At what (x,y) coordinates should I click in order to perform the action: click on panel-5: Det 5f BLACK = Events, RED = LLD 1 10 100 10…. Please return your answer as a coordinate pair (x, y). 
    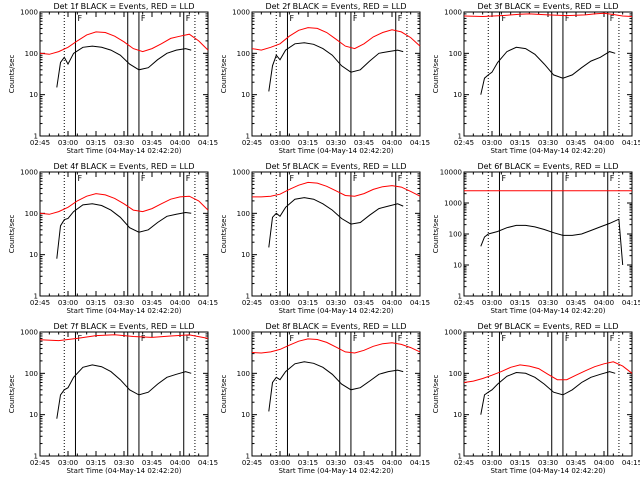
    Looking at the image, I should click on (325, 238).